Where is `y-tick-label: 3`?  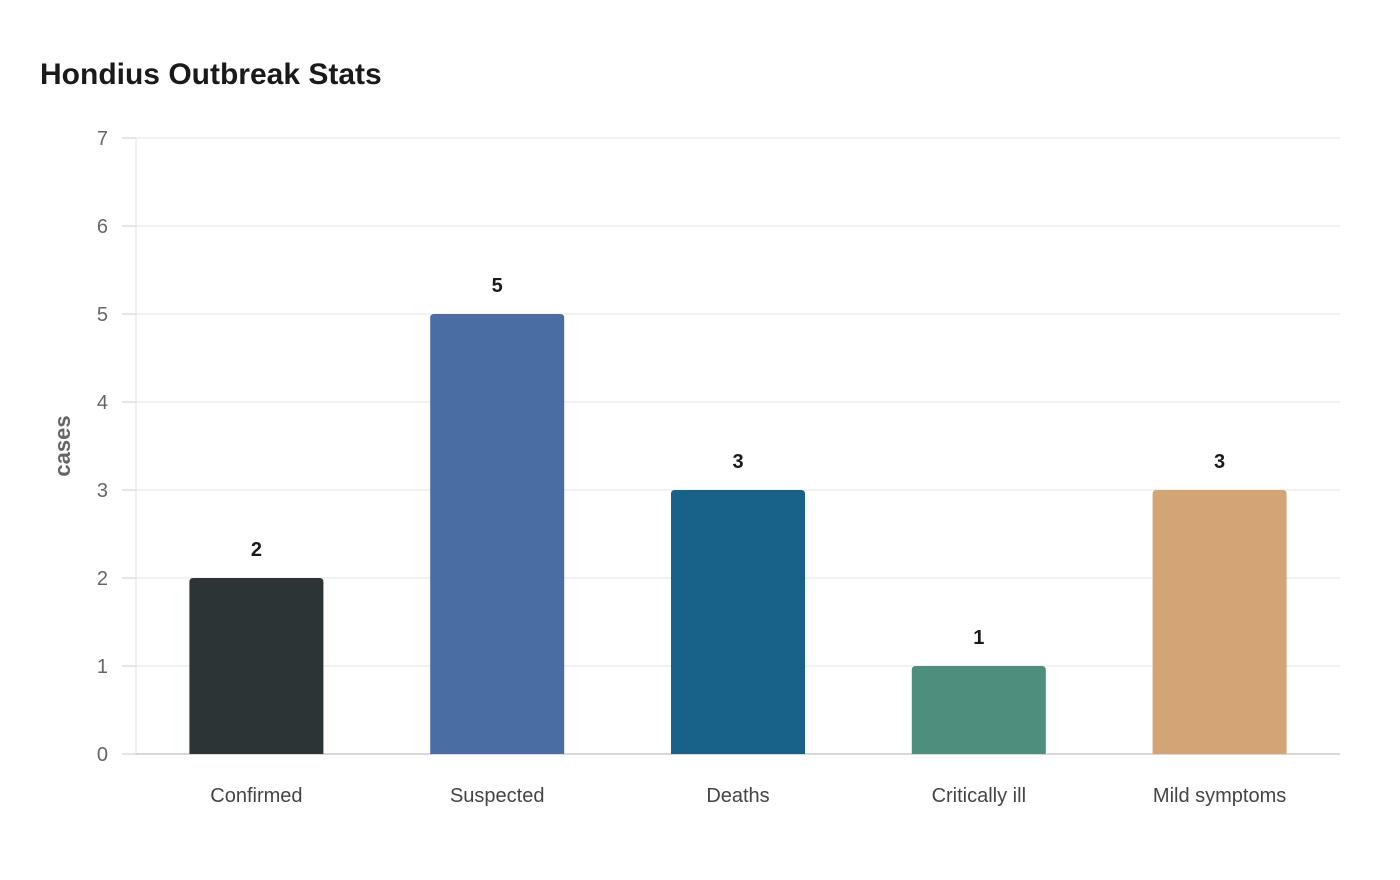
y-tick-label: 3 is located at coordinates (102, 491).